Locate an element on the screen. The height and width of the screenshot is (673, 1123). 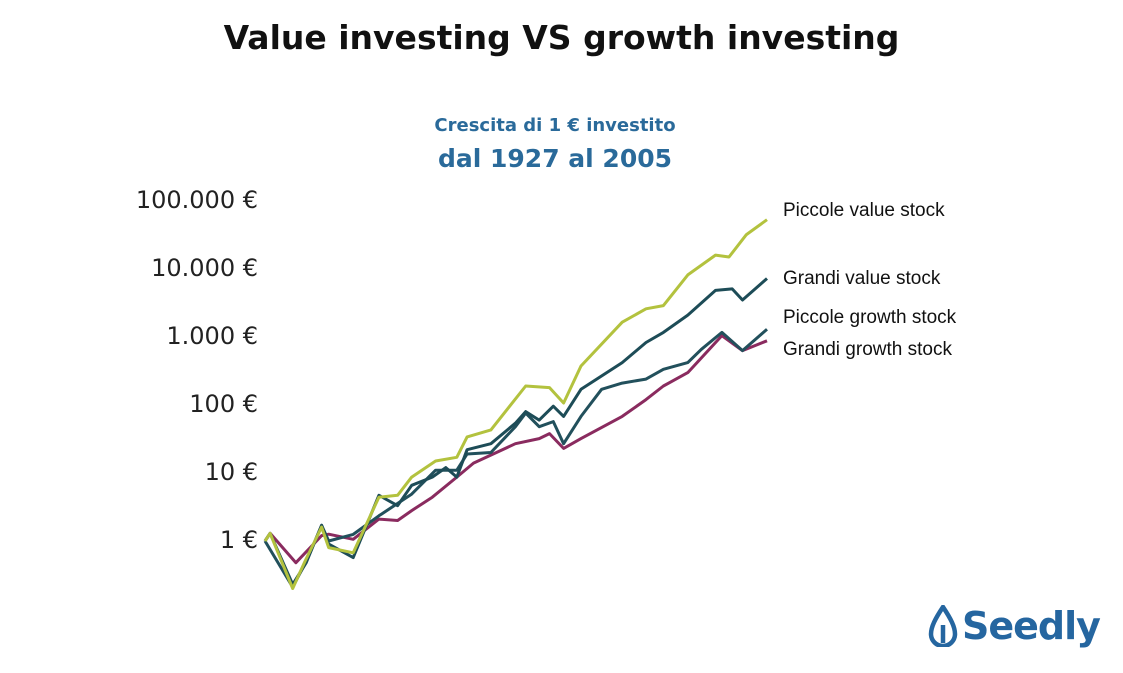
page-title: Value investing VS growth investing is located at coordinates (561, 37).